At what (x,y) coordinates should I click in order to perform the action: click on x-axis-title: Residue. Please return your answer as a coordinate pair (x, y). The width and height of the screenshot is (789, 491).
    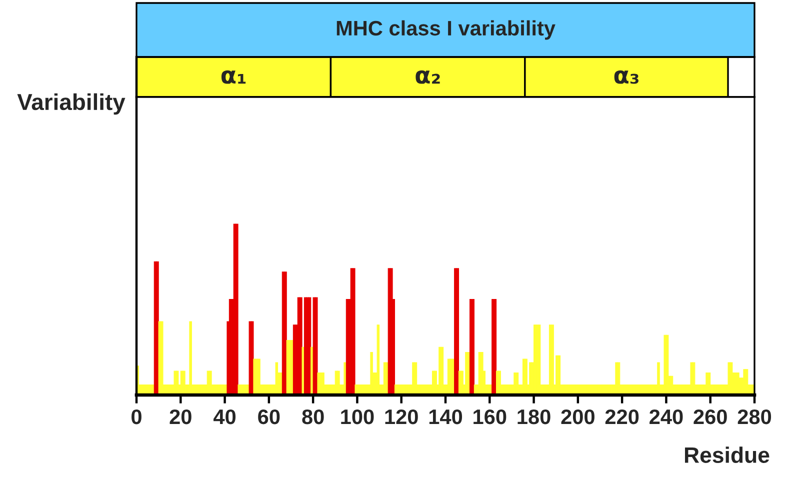
    Looking at the image, I should click on (727, 454).